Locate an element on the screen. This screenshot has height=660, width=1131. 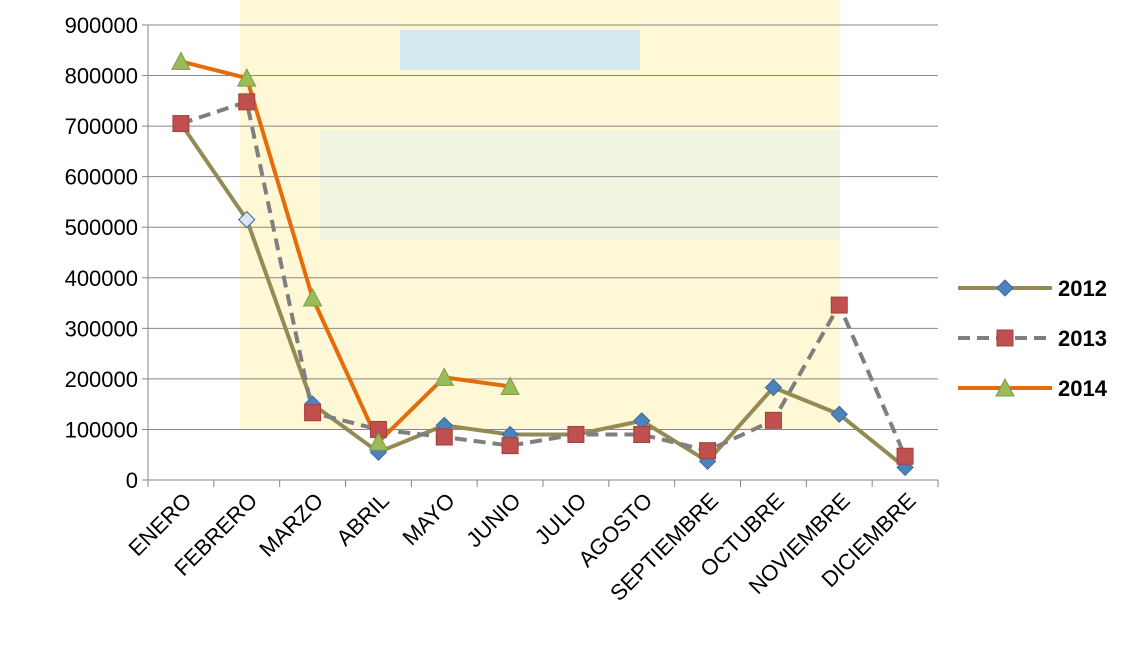
y-tick-label: 0 is located at coordinates (132, 480).